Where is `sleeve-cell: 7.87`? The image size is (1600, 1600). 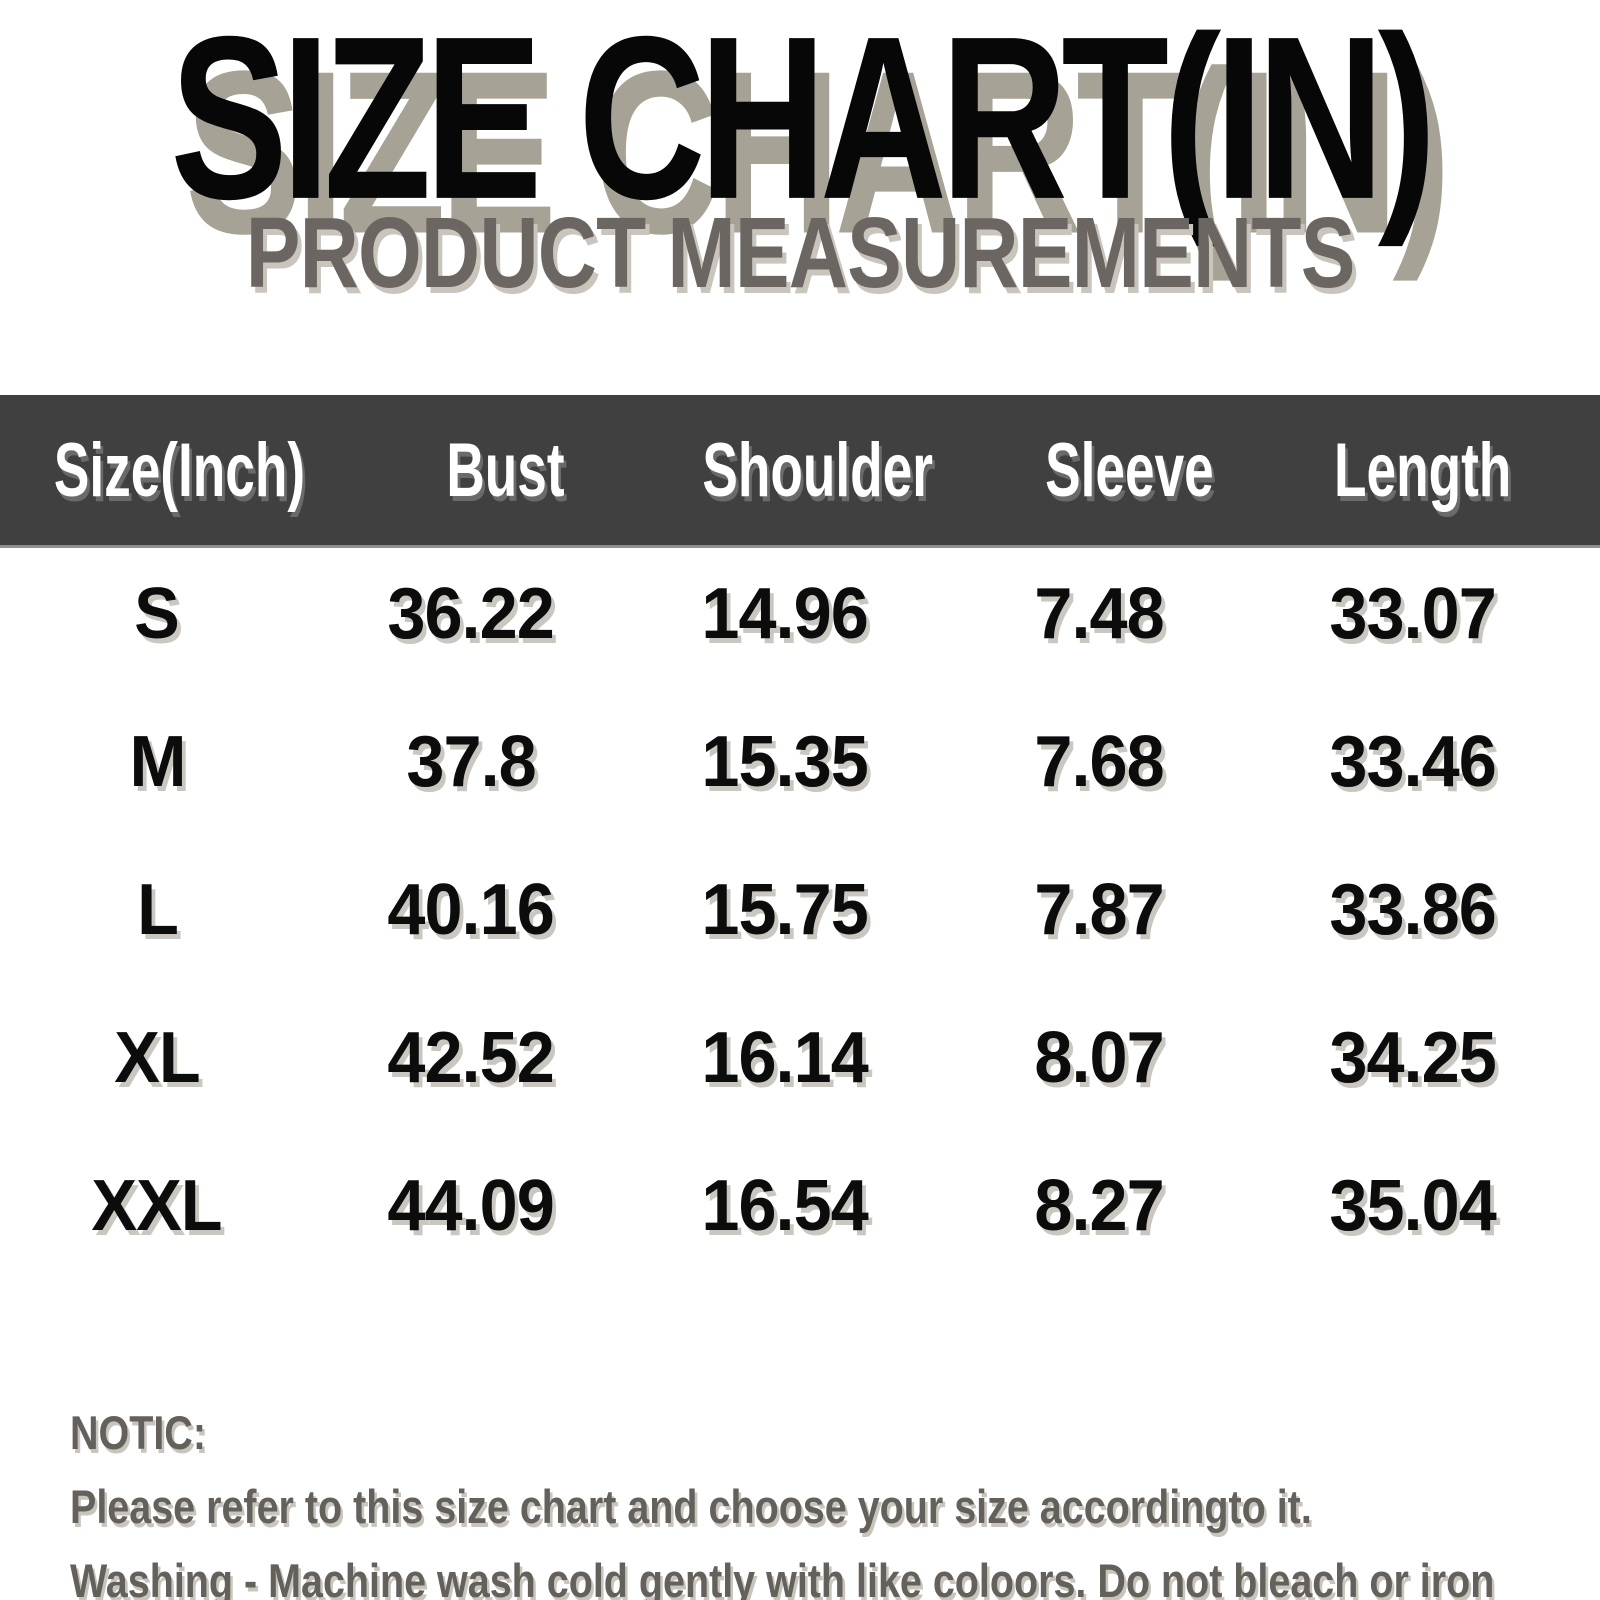
sleeve-cell: 7.87 is located at coordinates (1099, 910).